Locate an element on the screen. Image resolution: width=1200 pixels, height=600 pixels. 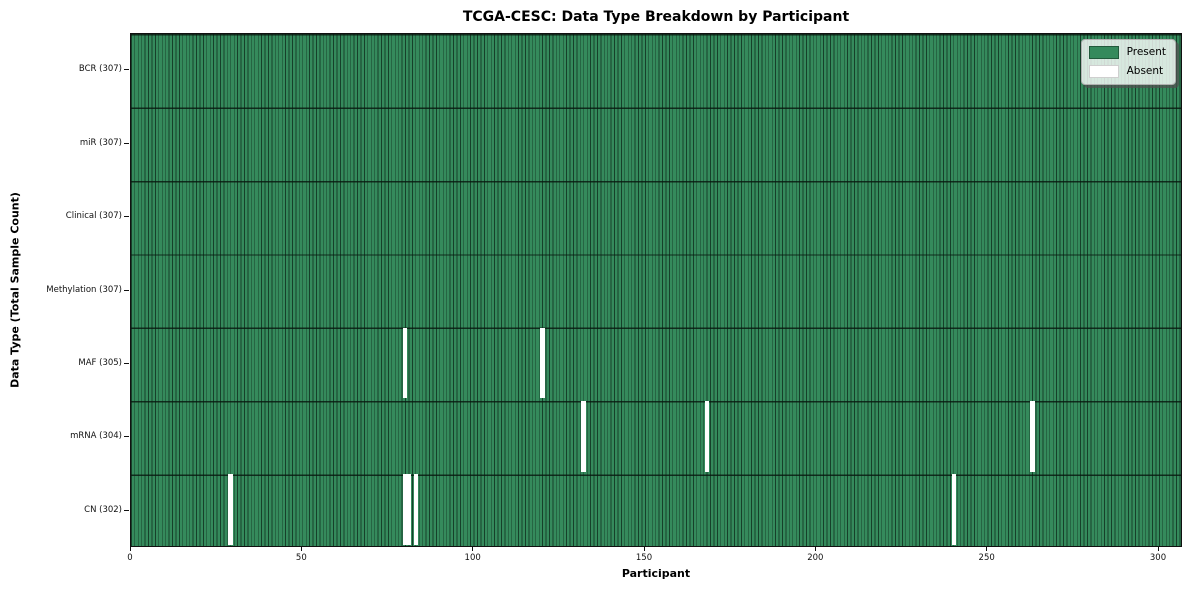
legend-swatch-absent is located at coordinates (1103, 71).